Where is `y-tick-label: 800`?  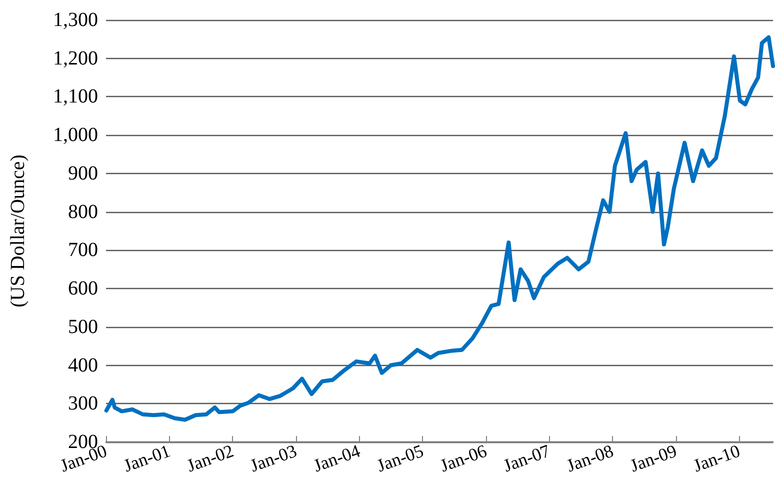
y-tick-label: 800 is located at coordinates (83, 211).